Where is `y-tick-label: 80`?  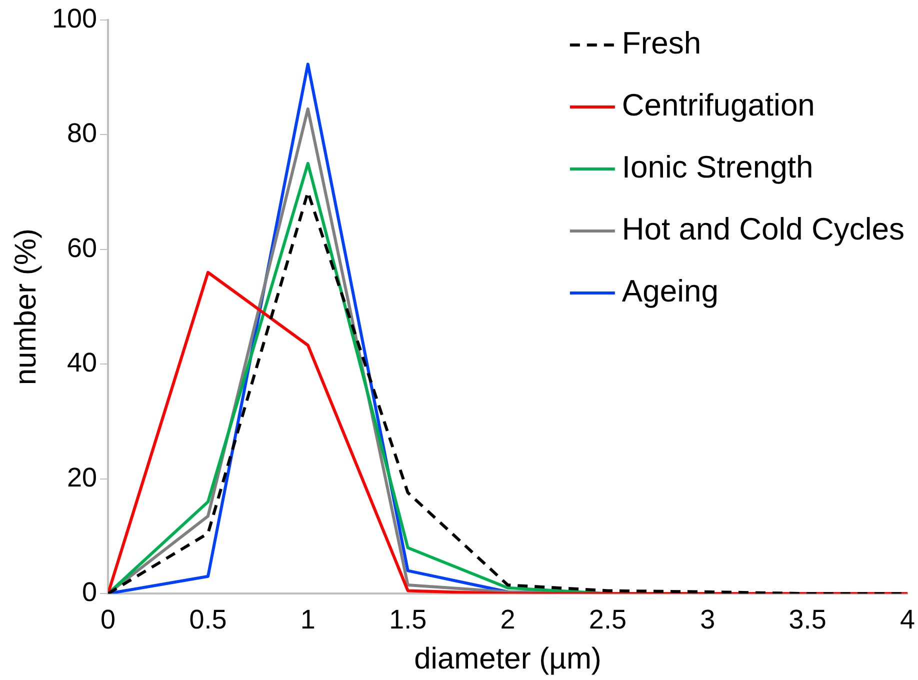 y-tick-label: 80 is located at coordinates (82, 133).